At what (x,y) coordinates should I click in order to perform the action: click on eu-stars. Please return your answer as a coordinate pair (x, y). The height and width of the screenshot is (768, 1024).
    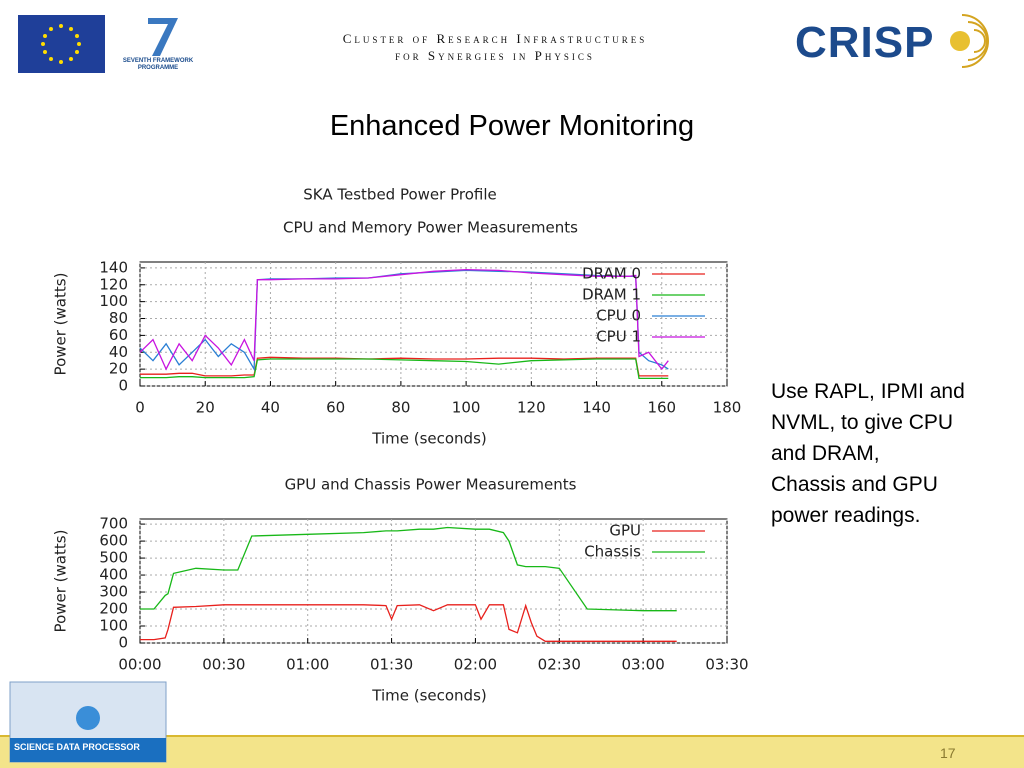
    Looking at the image, I should click on (61, 44).